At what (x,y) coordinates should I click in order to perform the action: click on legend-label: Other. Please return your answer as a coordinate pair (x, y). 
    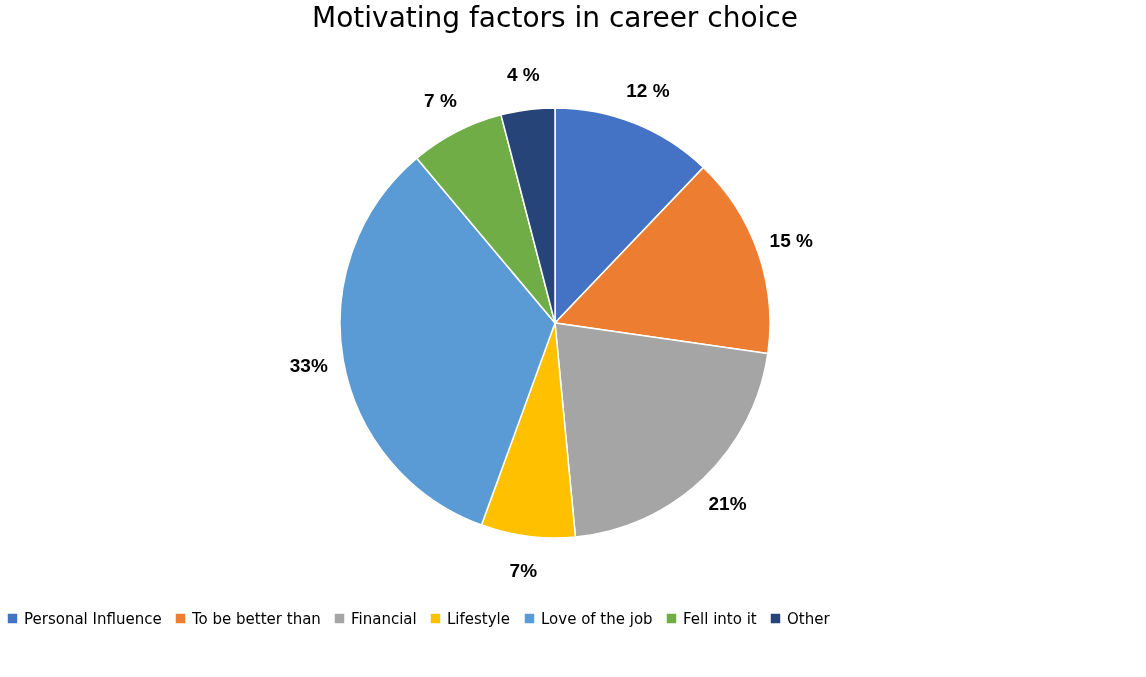
    Looking at the image, I should click on (809, 618).